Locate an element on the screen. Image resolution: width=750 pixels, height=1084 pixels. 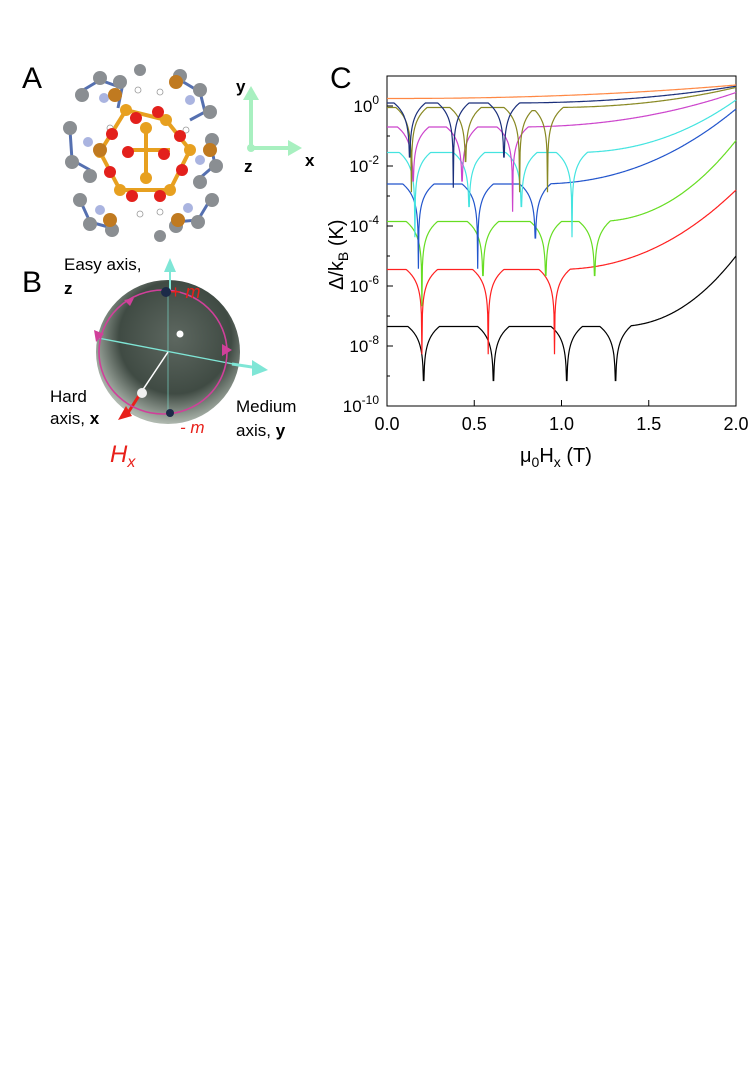
medium-axis-label-2: axis, y is located at coordinates (261, 430).